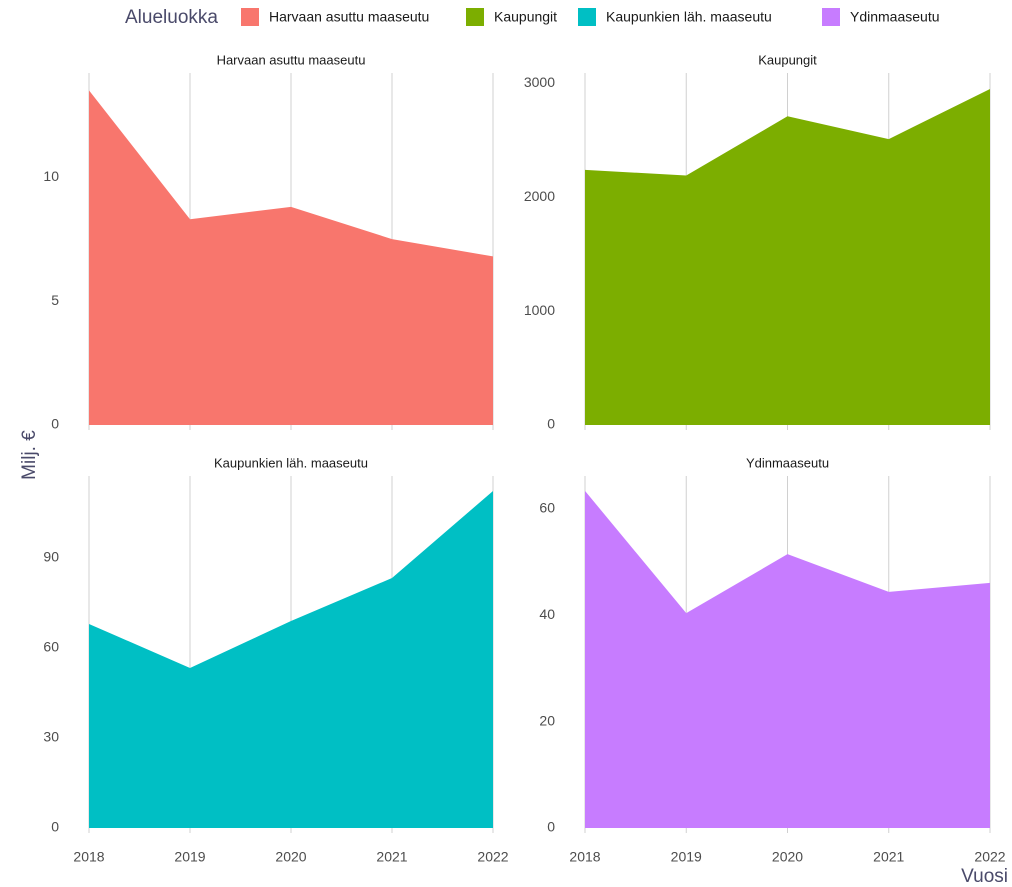  What do you see at coordinates (291, 59) in the screenshot?
I see `panel-title: Harvaan asuttu maaseutu` at bounding box center [291, 59].